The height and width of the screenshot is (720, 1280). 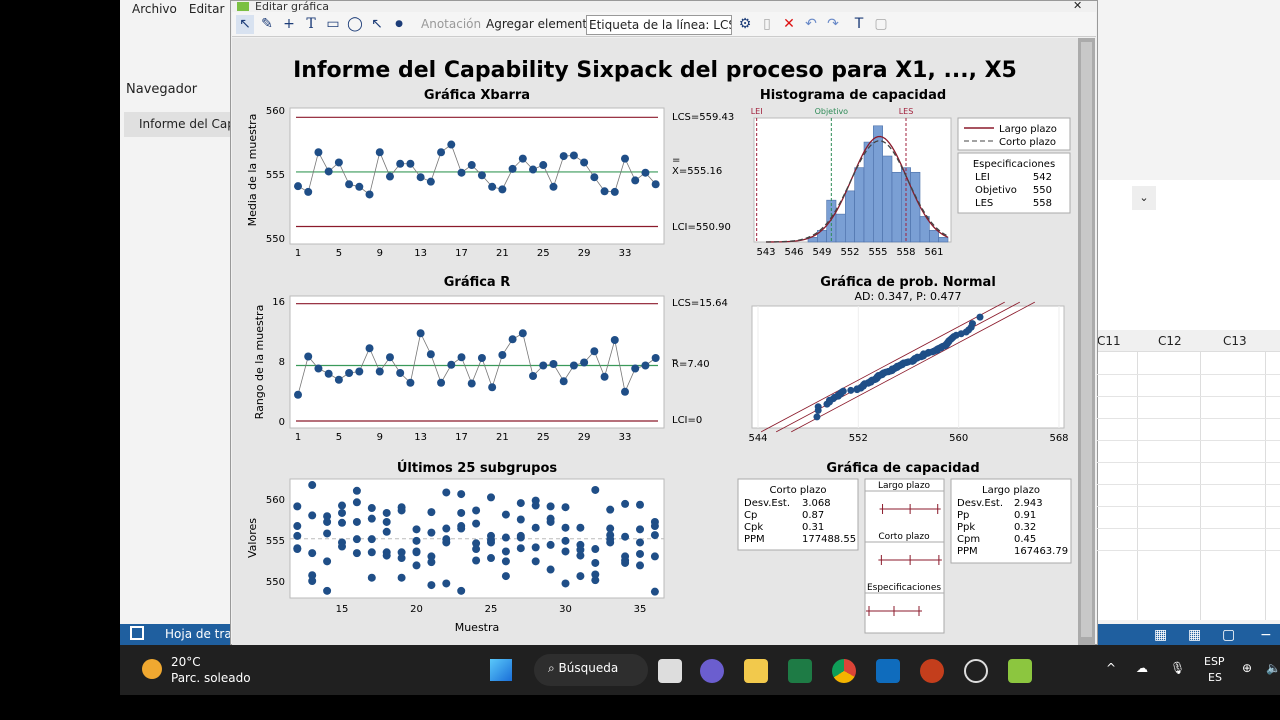 What do you see at coordinates (399, 24) in the screenshot?
I see `point-icon: ●` at bounding box center [399, 24].